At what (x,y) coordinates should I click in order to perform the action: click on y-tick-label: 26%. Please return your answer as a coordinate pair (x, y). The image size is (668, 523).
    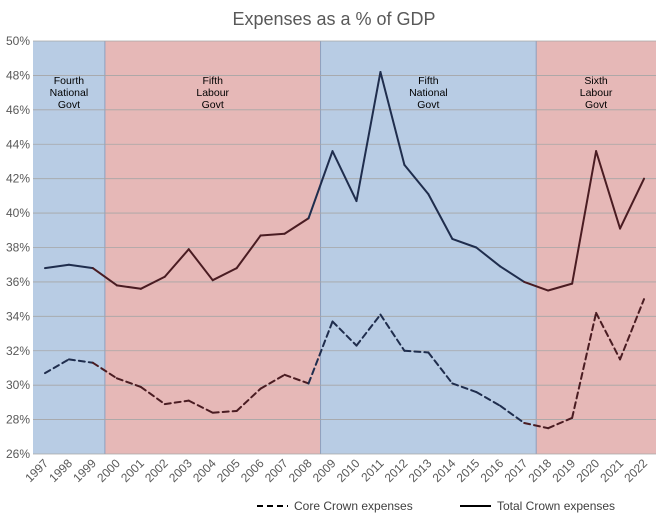
    Looking at the image, I should click on (18, 454).